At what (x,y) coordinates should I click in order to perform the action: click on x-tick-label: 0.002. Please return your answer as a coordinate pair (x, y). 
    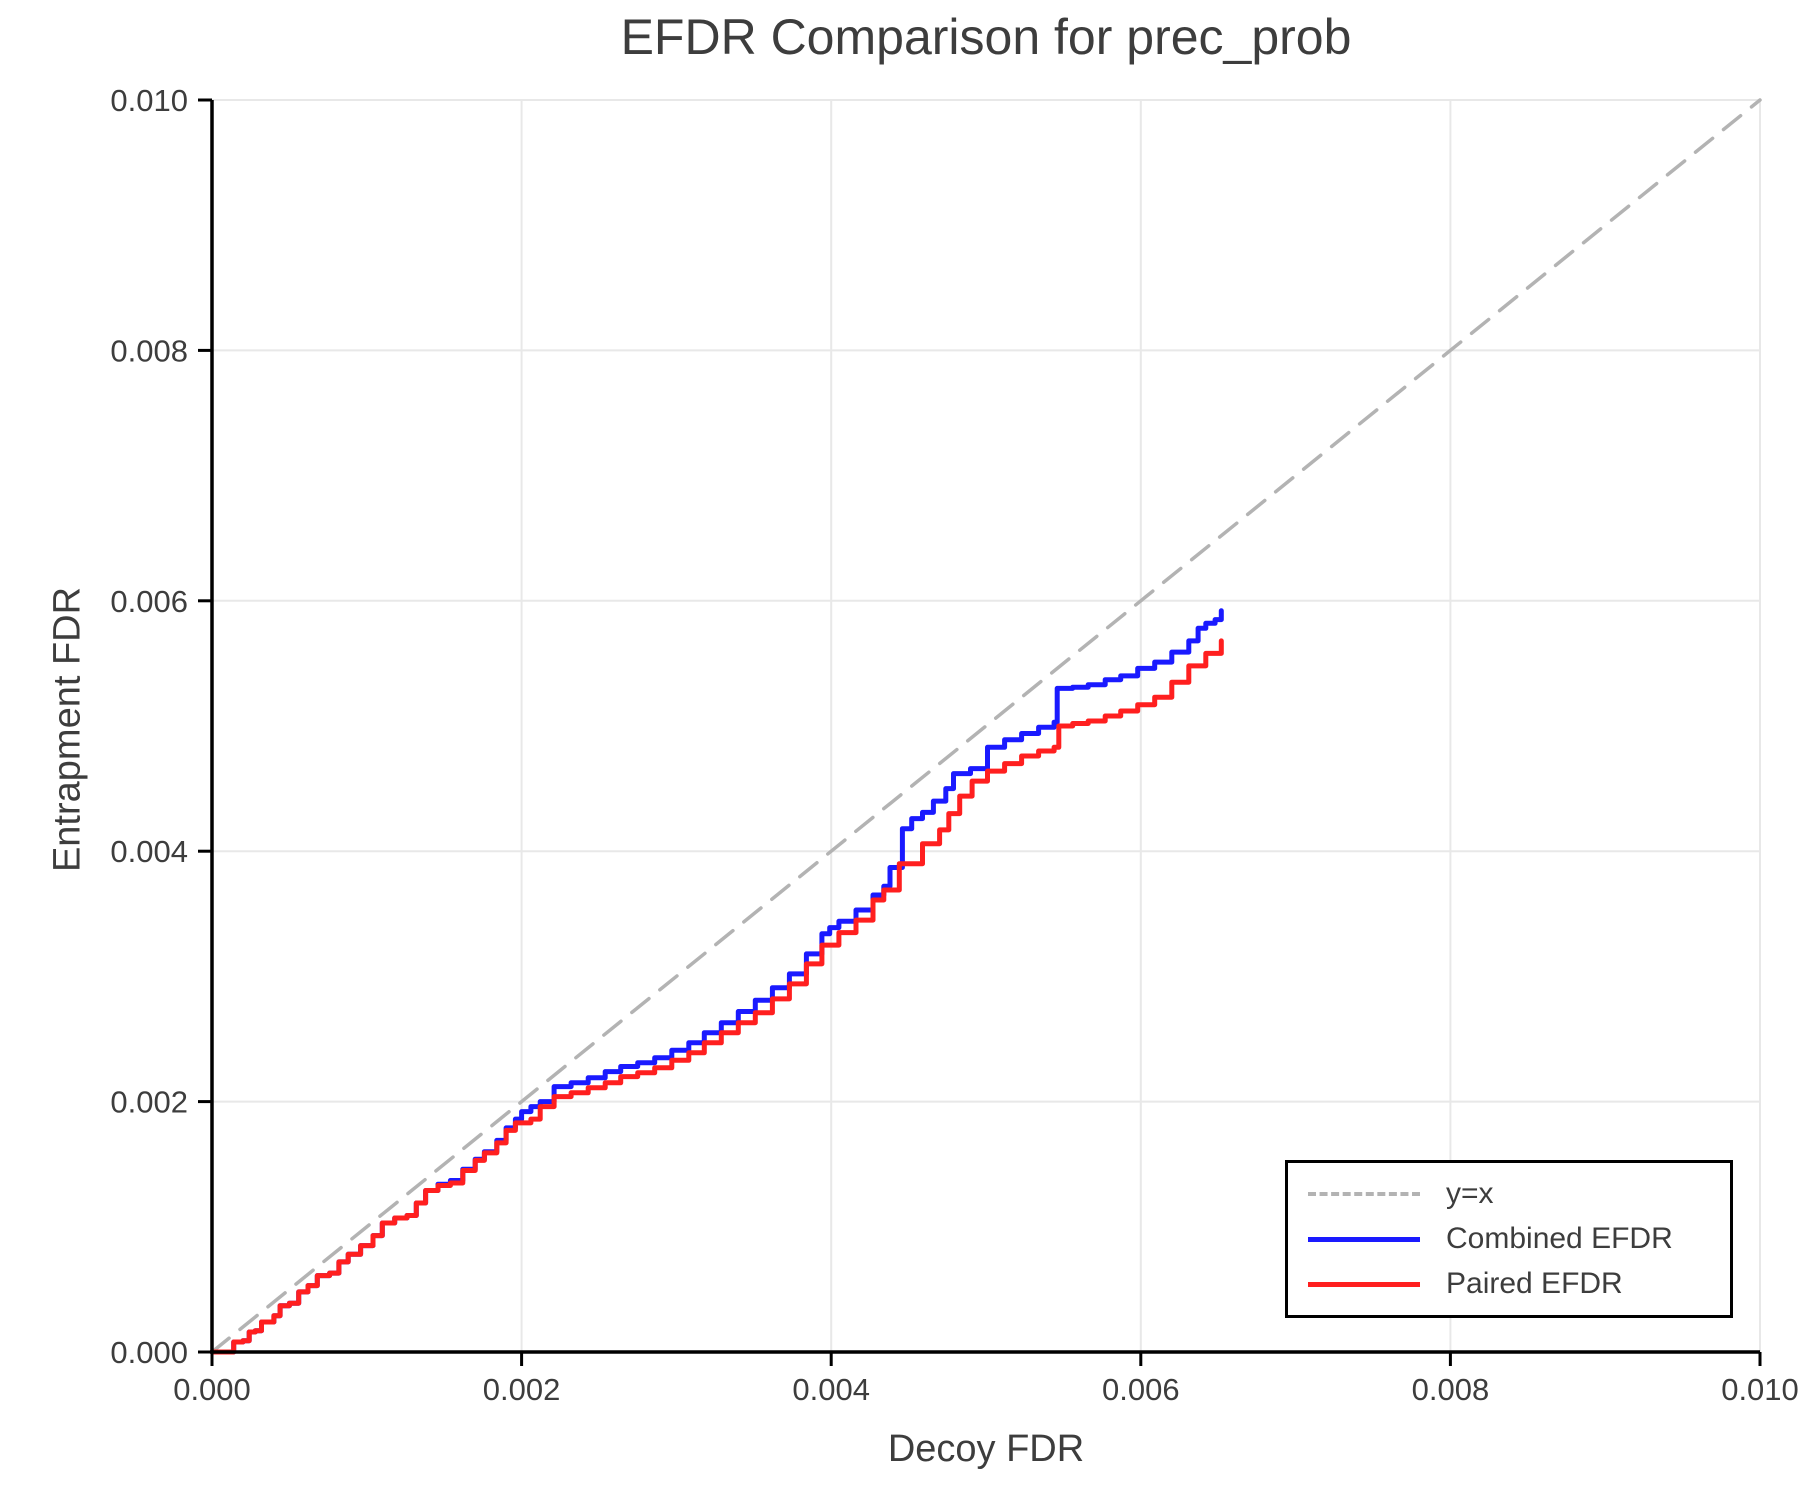
    Looking at the image, I should click on (522, 1389).